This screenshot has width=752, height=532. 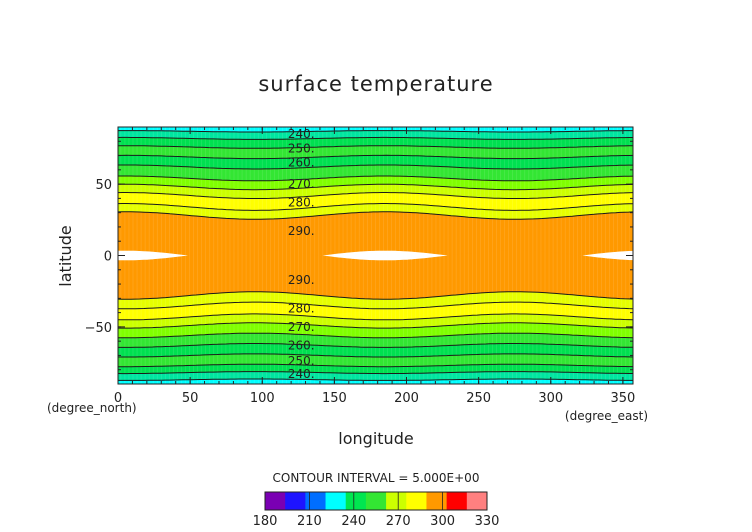 I want to click on colorbar-tick-label: 240, so click(x=353, y=521).